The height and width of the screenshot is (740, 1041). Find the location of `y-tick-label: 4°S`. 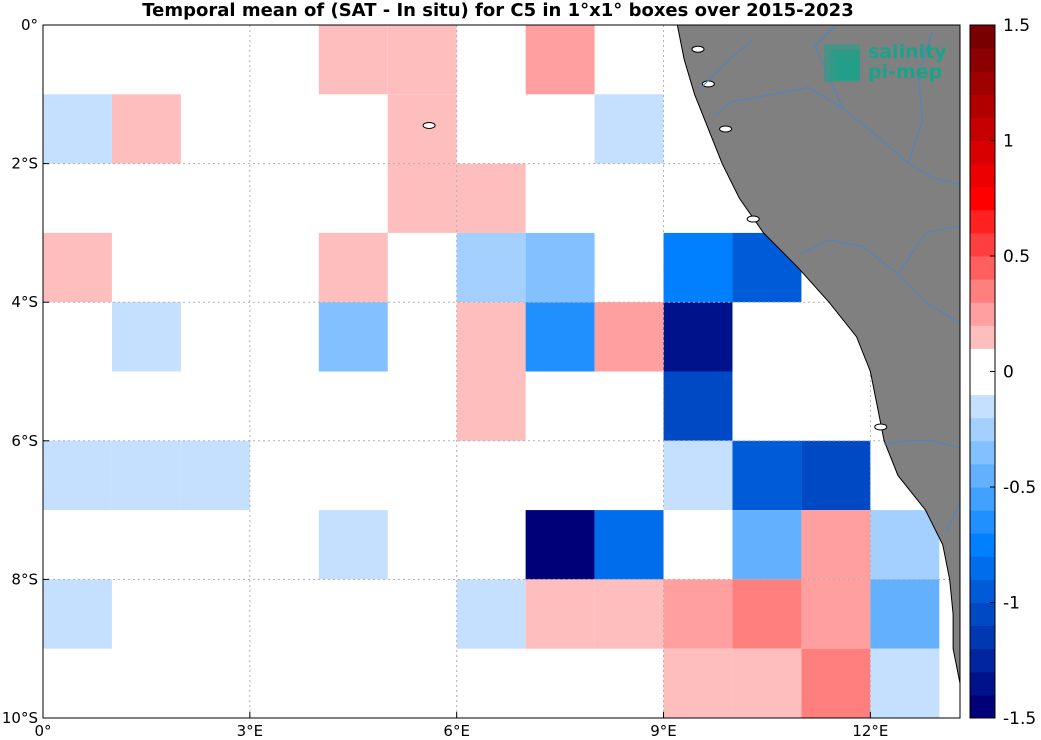

y-tick-label: 4°S is located at coordinates (24, 302).